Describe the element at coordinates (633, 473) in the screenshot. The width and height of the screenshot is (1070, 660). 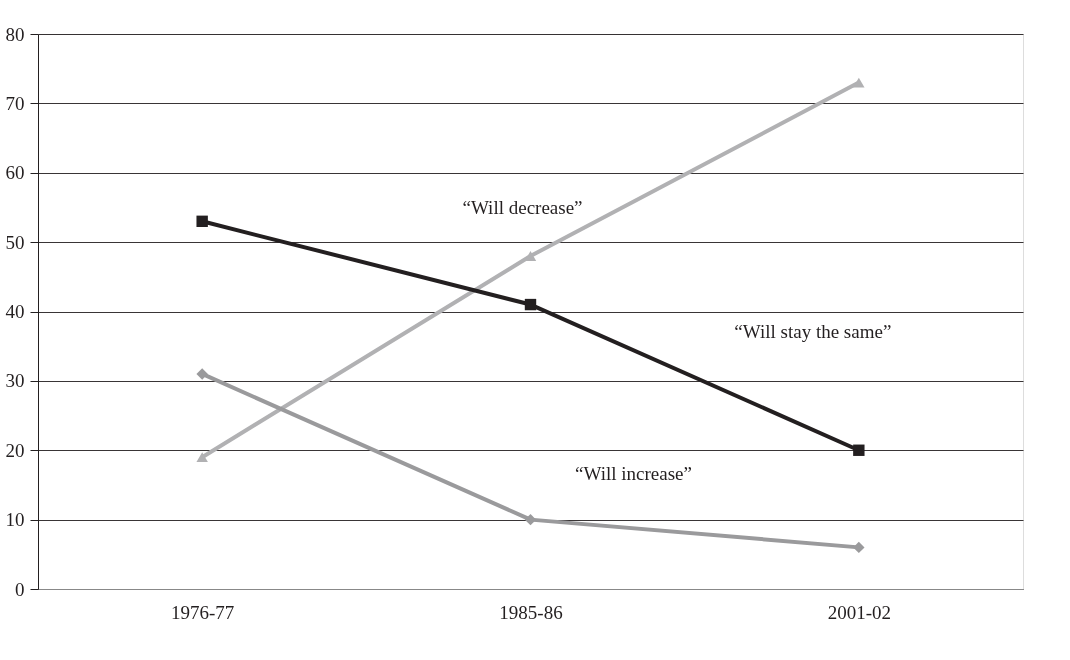
I see `text: “Will increase”` at that location.